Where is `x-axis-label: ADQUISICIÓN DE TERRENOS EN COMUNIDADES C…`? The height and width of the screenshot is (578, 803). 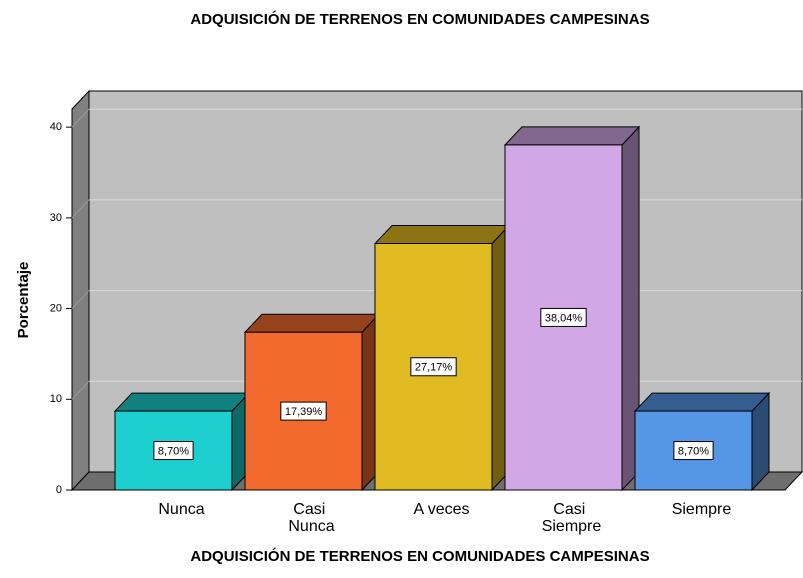
x-axis-label: ADQUISICIÓN DE TERRENOS EN COMUNIDADES C… is located at coordinates (419, 556).